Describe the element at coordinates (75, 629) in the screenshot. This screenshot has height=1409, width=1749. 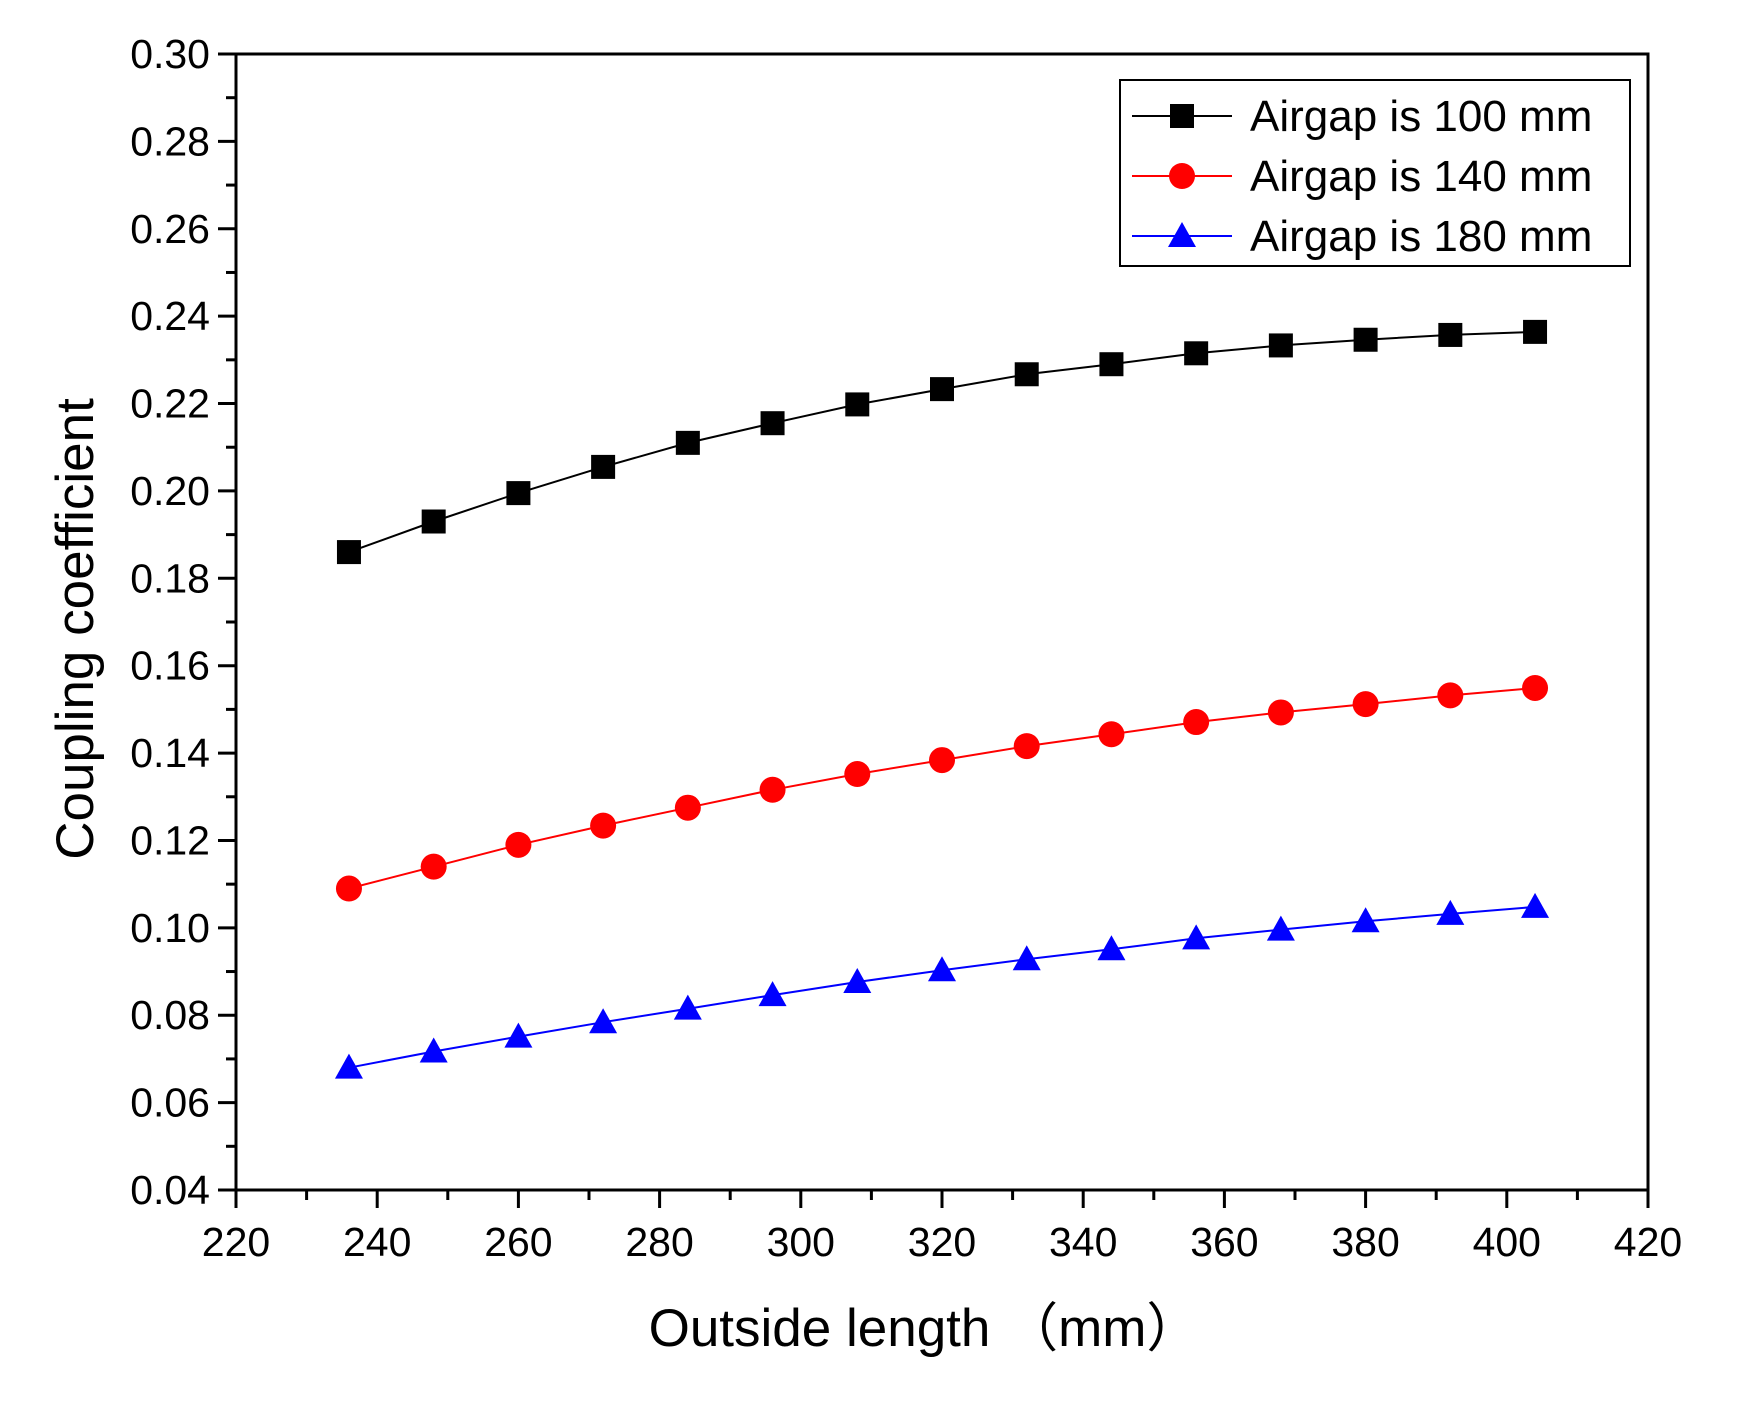
I see `y-axis-title: Coupling coefficient` at that location.